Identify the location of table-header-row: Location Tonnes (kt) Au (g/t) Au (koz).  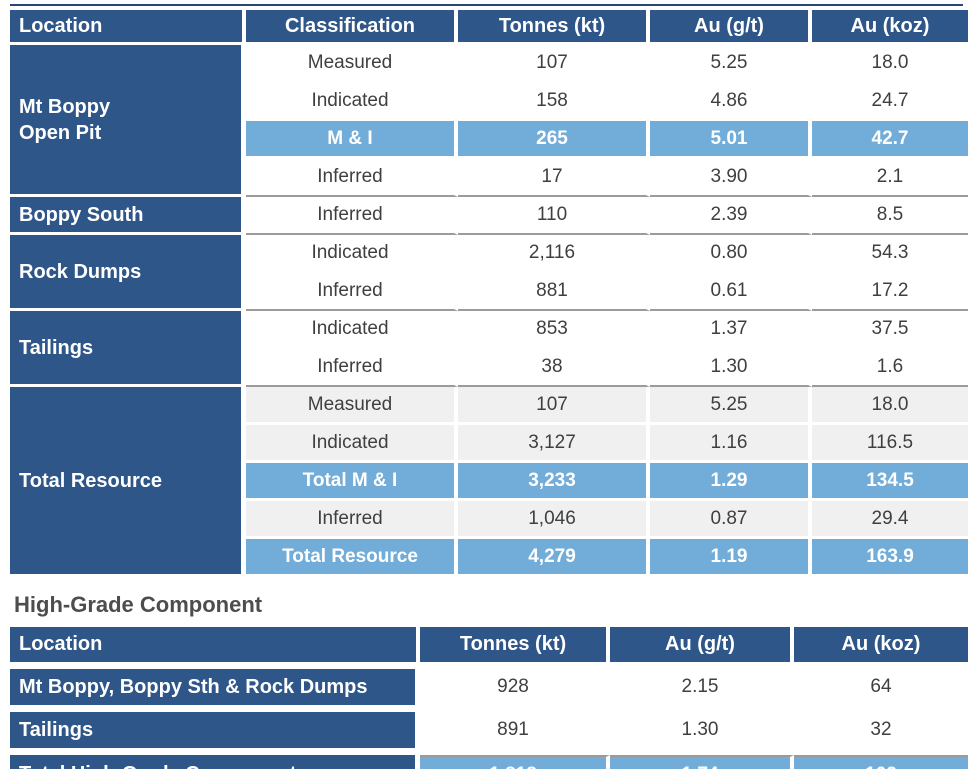
(489, 648).